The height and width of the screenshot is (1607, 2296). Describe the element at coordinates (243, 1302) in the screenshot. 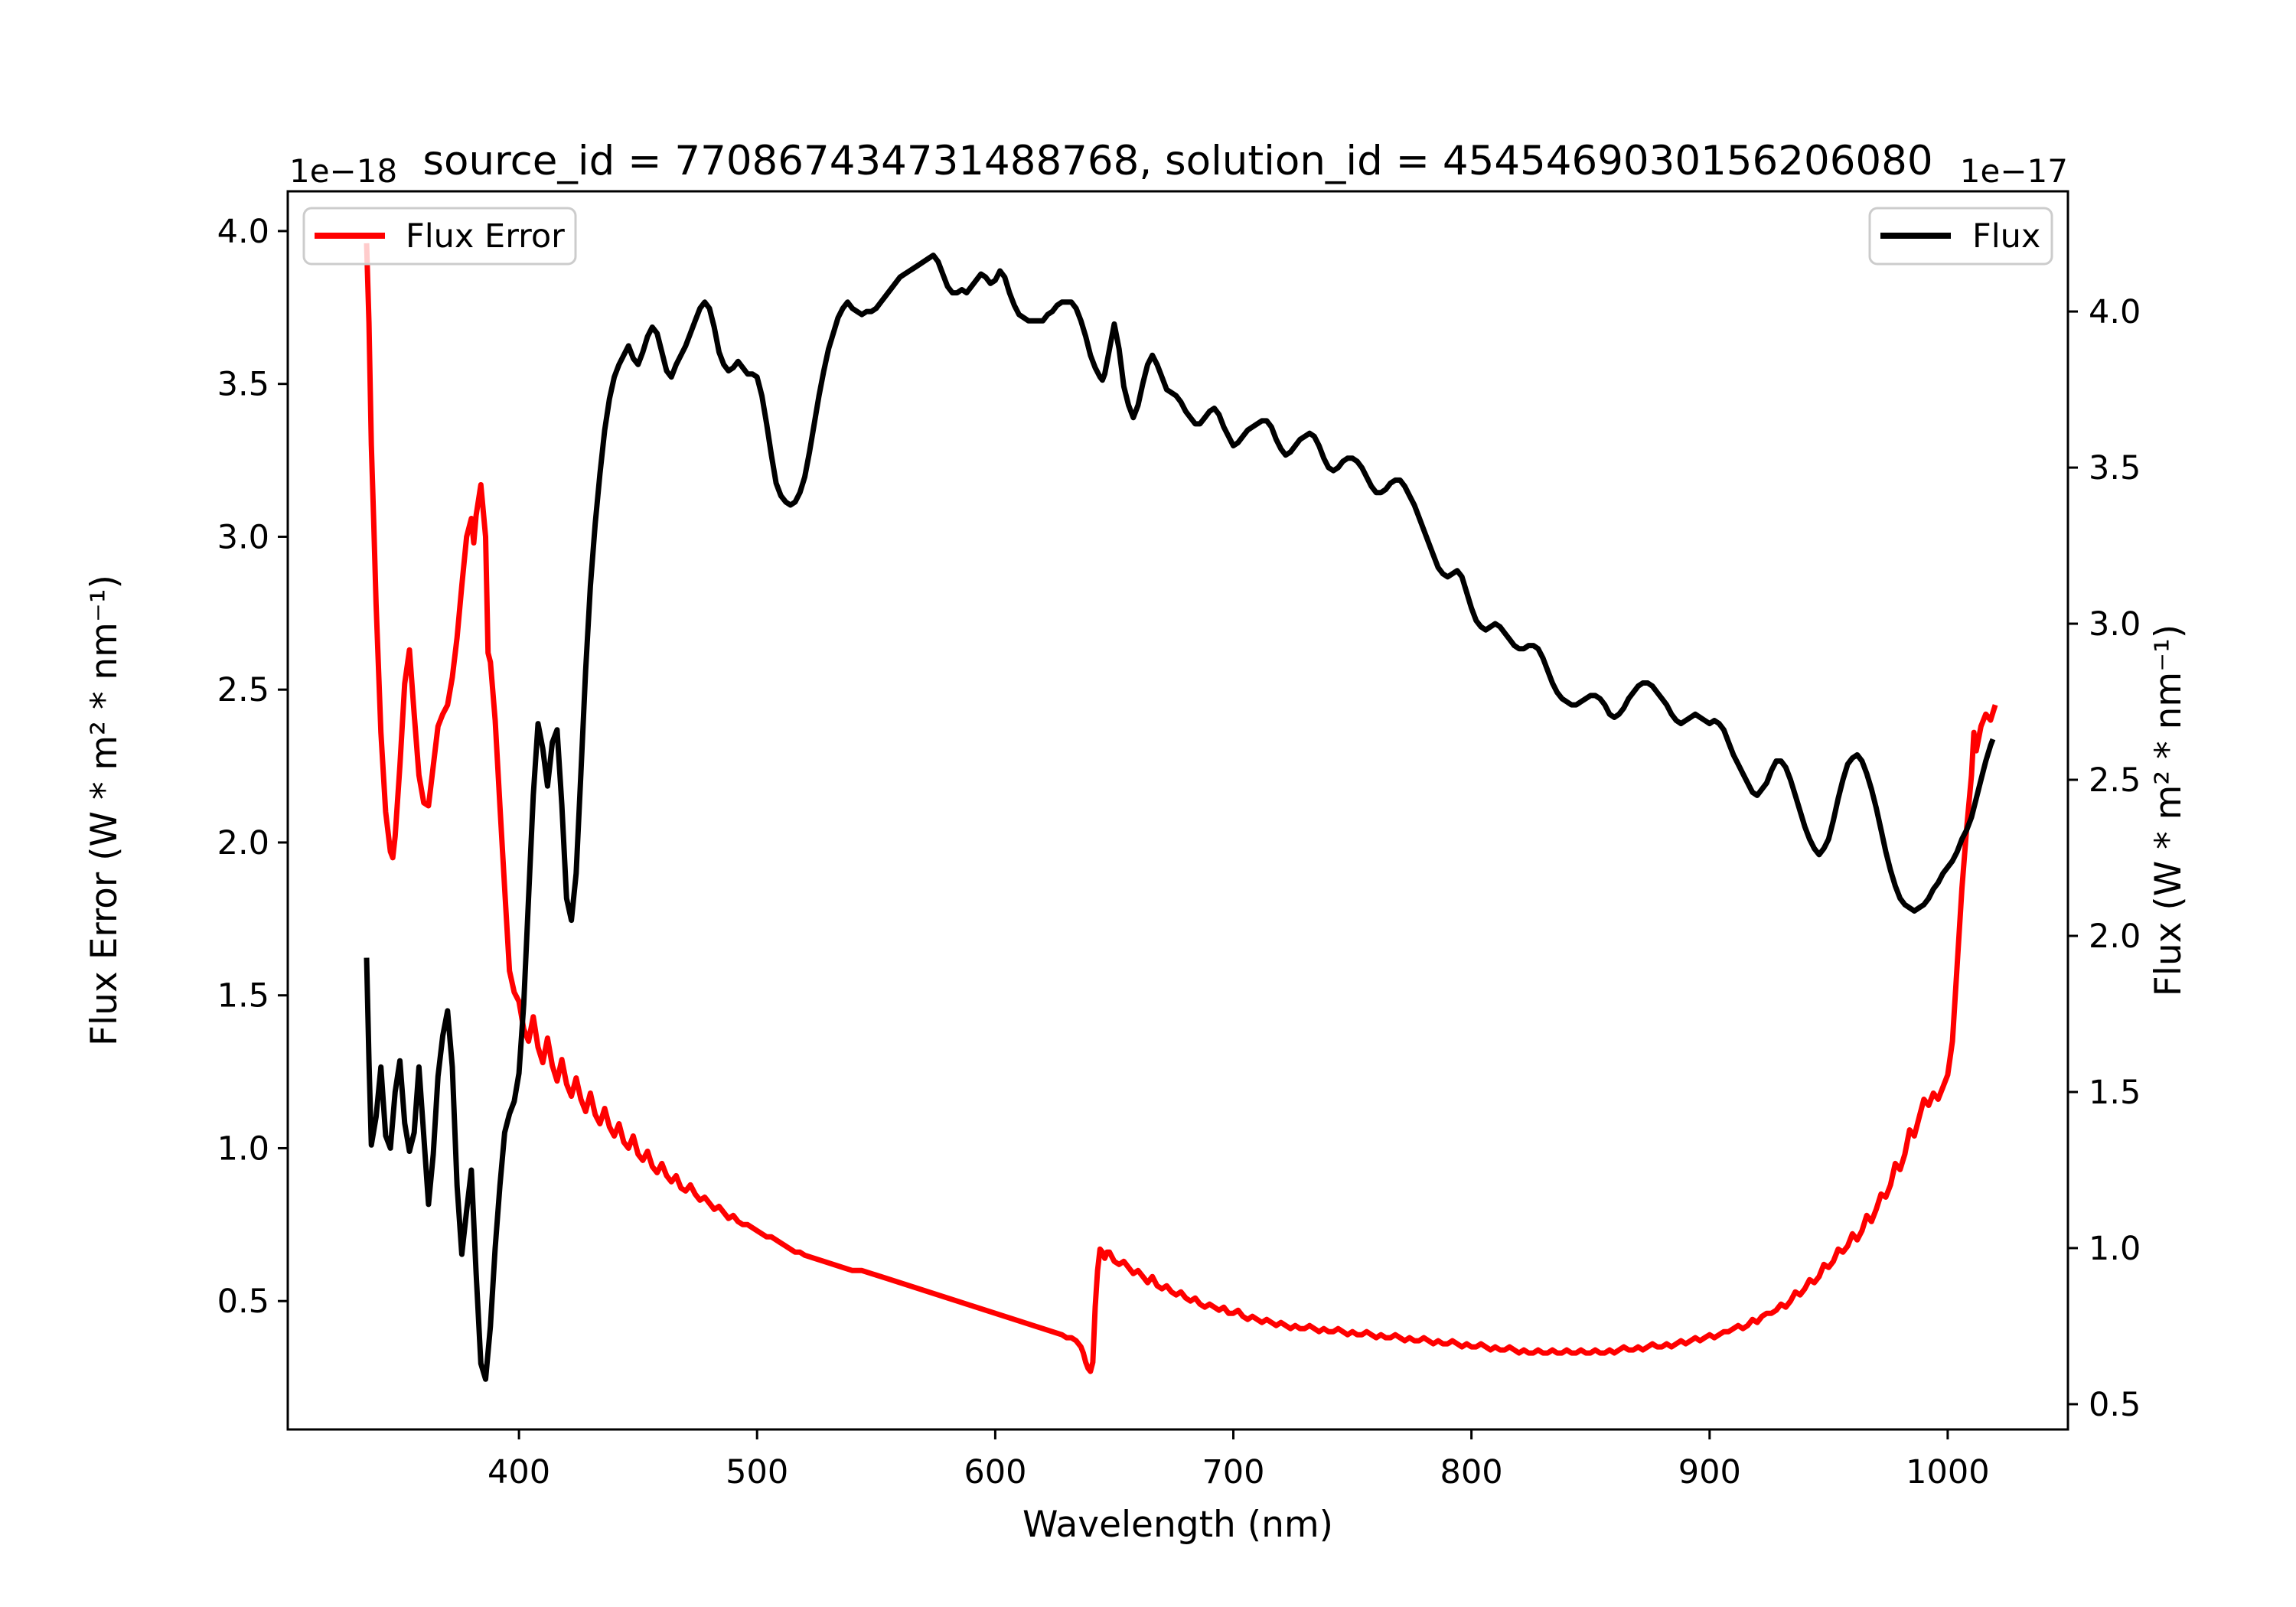

I see `left-y-tick-label: 0.5` at that location.